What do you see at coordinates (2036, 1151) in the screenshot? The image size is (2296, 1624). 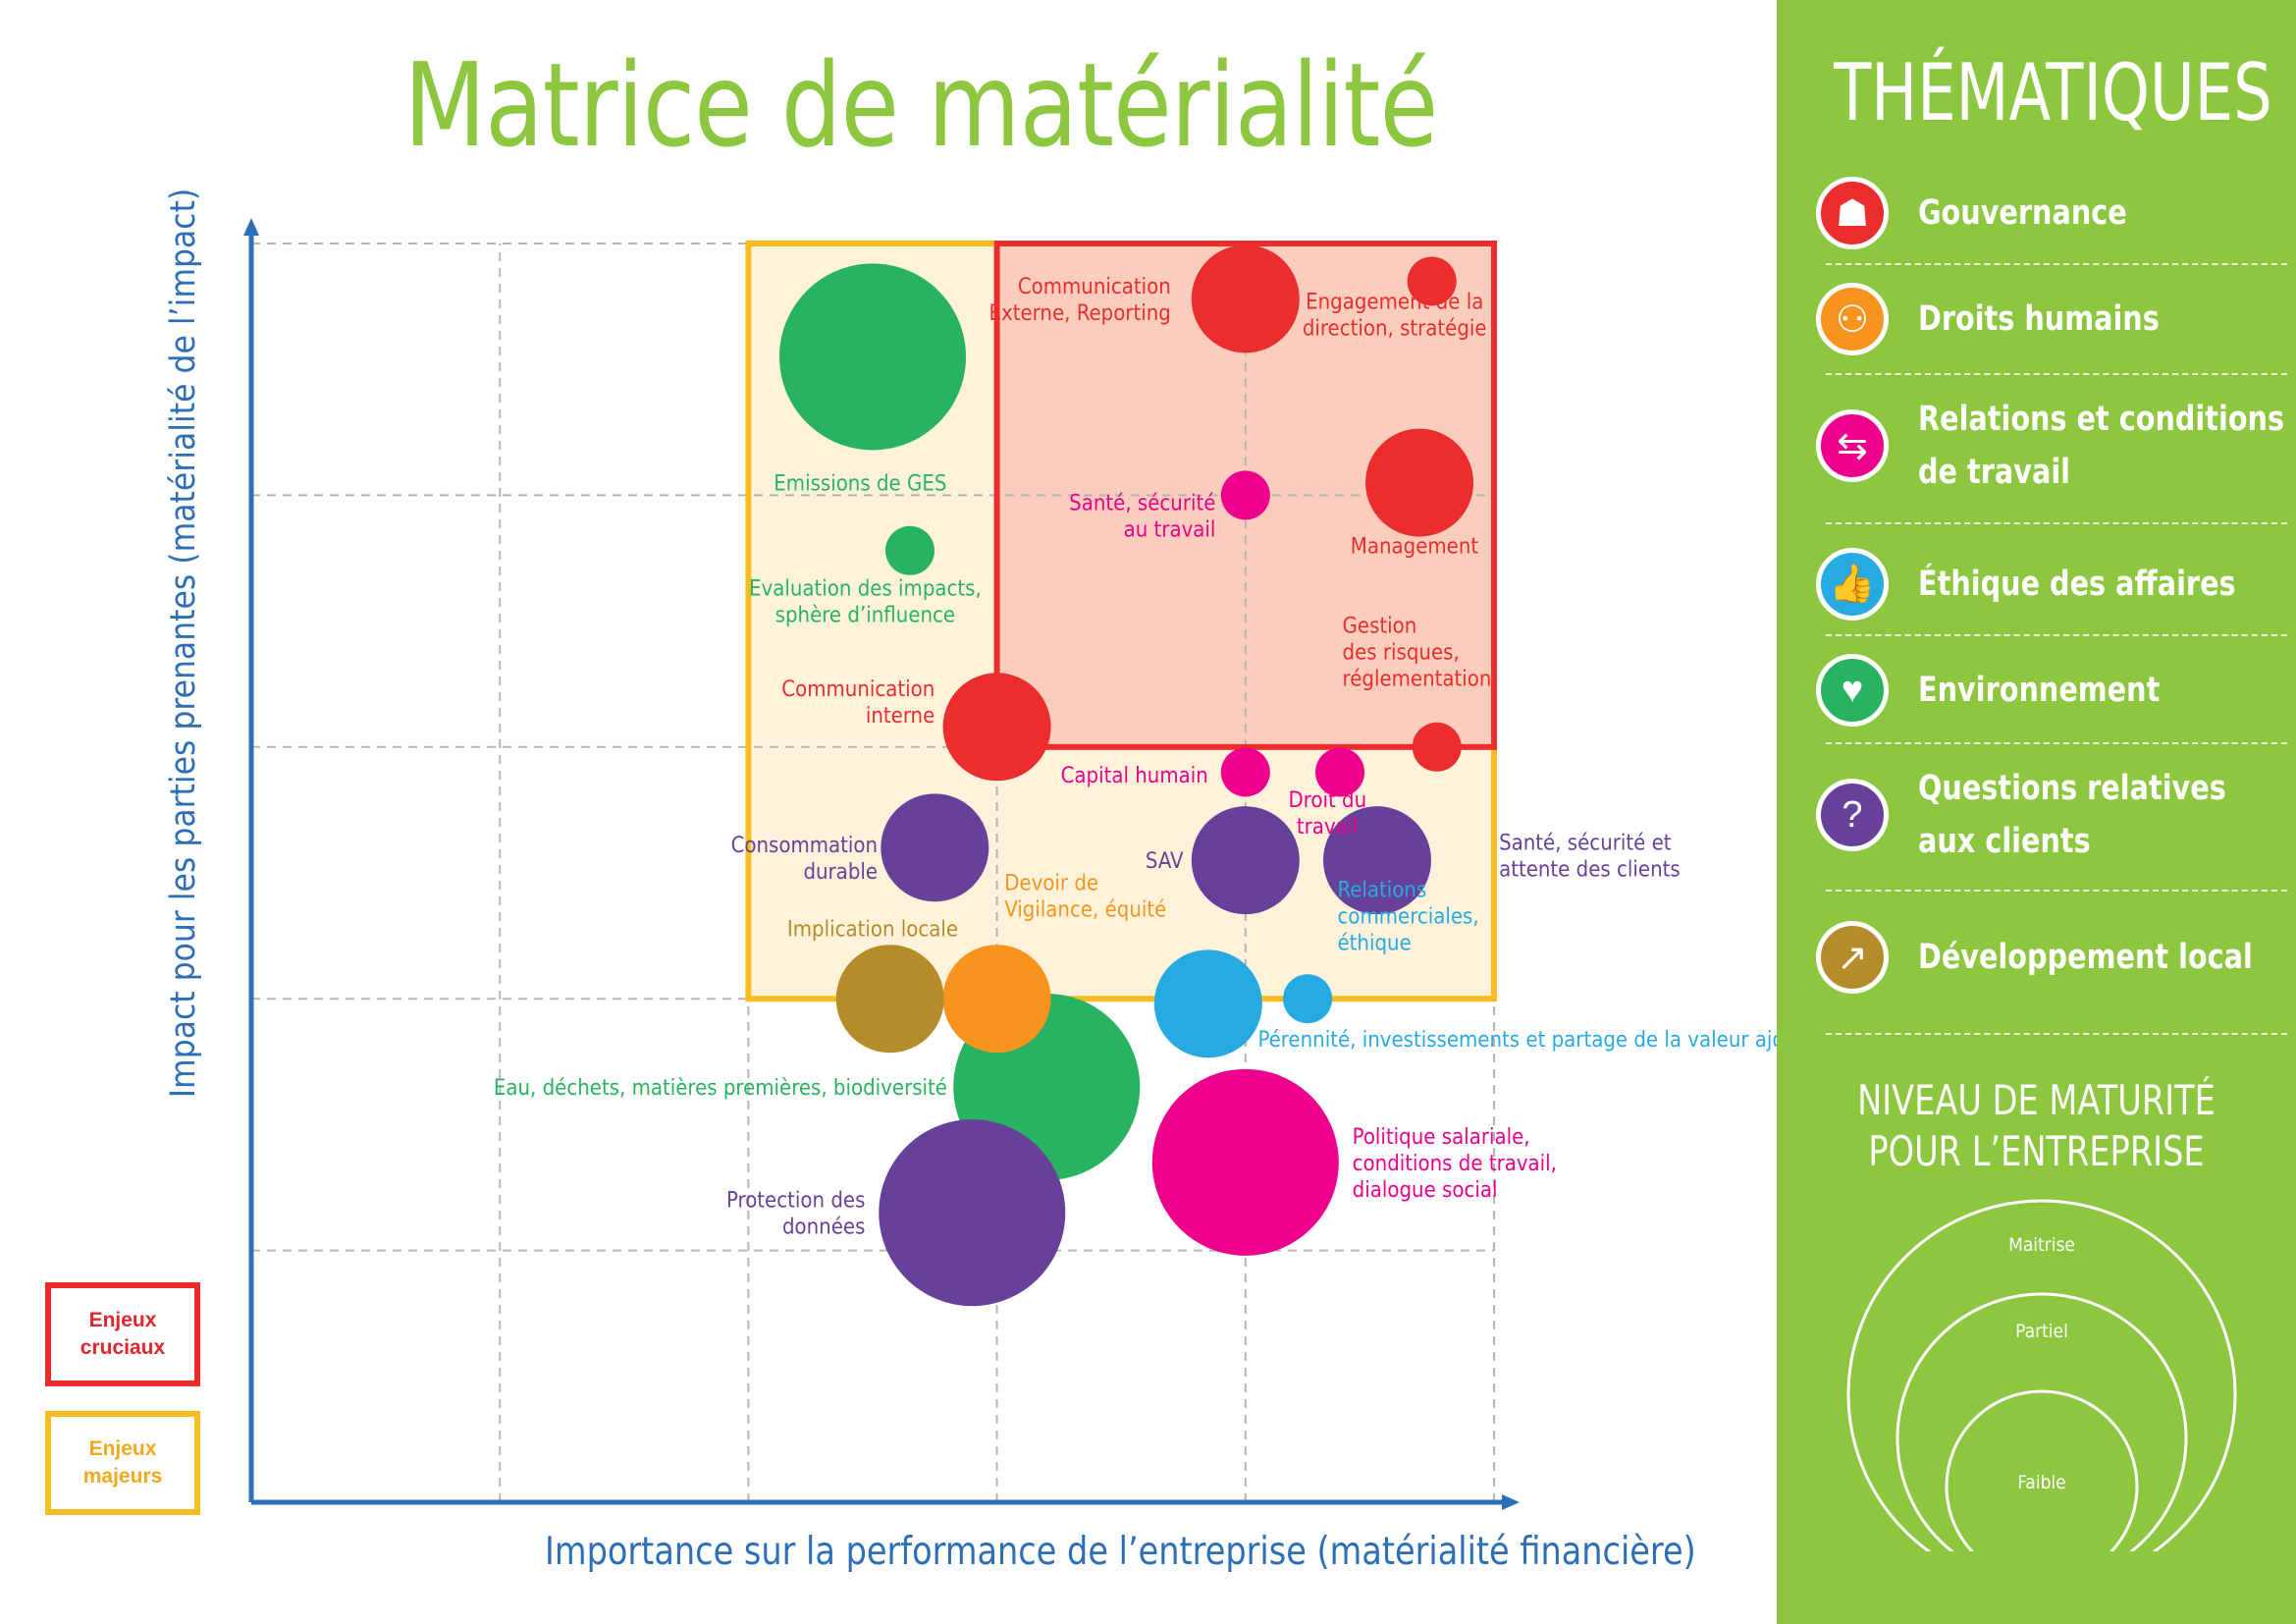 I see `maturity-title-line-2: POUR L’ENTREPRISE` at bounding box center [2036, 1151].